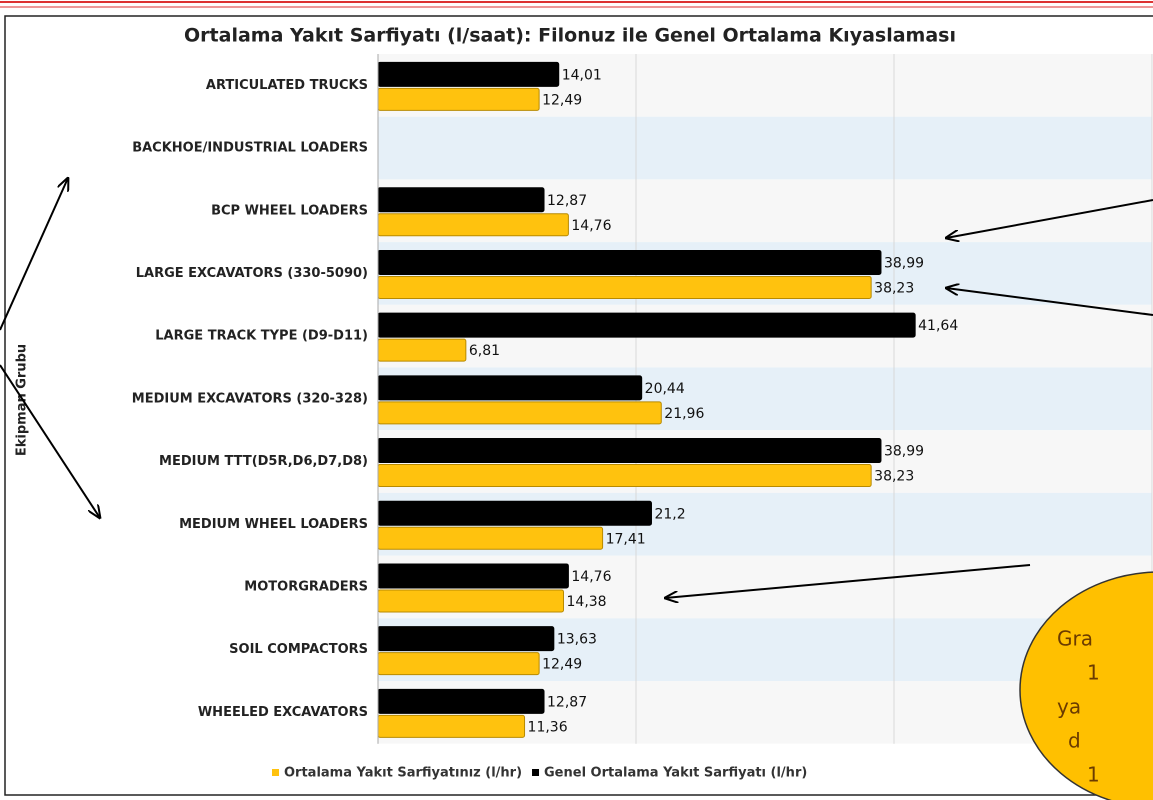 The width and height of the screenshot is (1153, 800). What do you see at coordinates (273, 524) in the screenshot?
I see `y-tick-label: MEDIUM WHEEL LOADERS` at bounding box center [273, 524].